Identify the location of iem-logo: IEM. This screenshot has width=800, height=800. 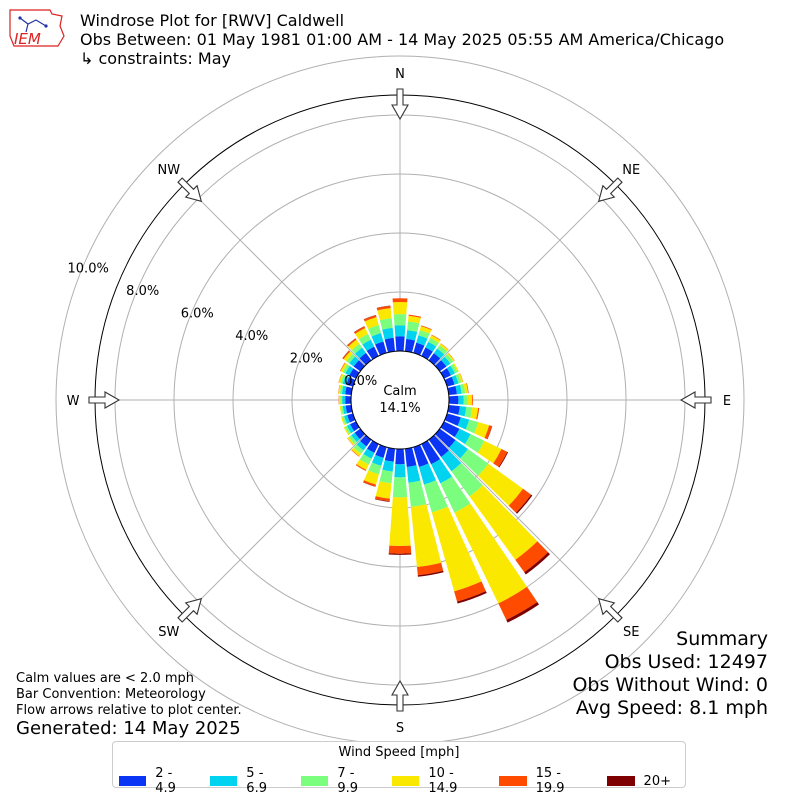
(37, 28).